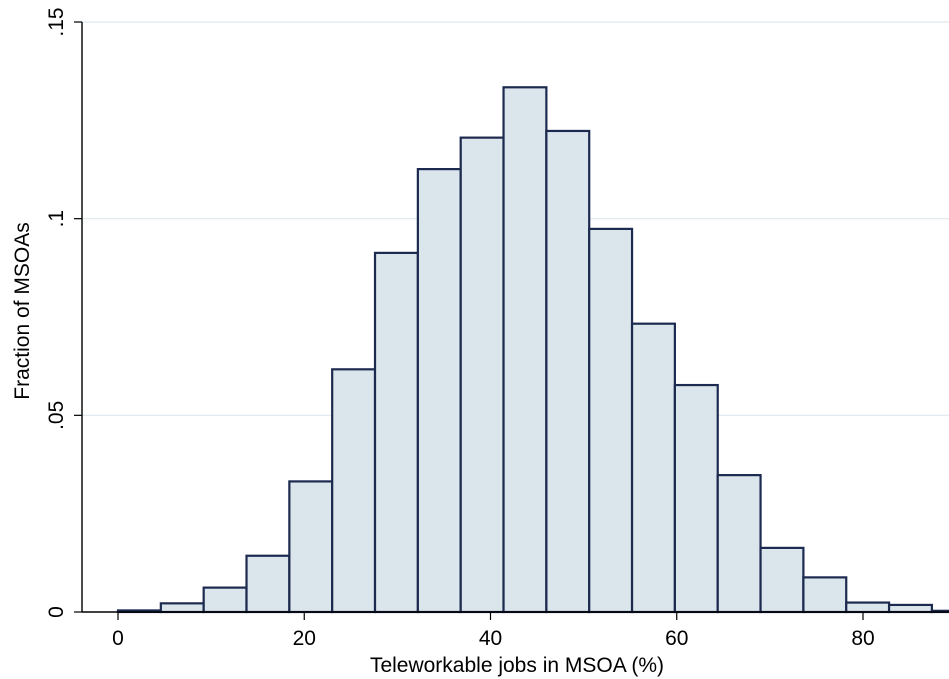  What do you see at coordinates (304, 638) in the screenshot?
I see `x-tick-label: 20` at bounding box center [304, 638].